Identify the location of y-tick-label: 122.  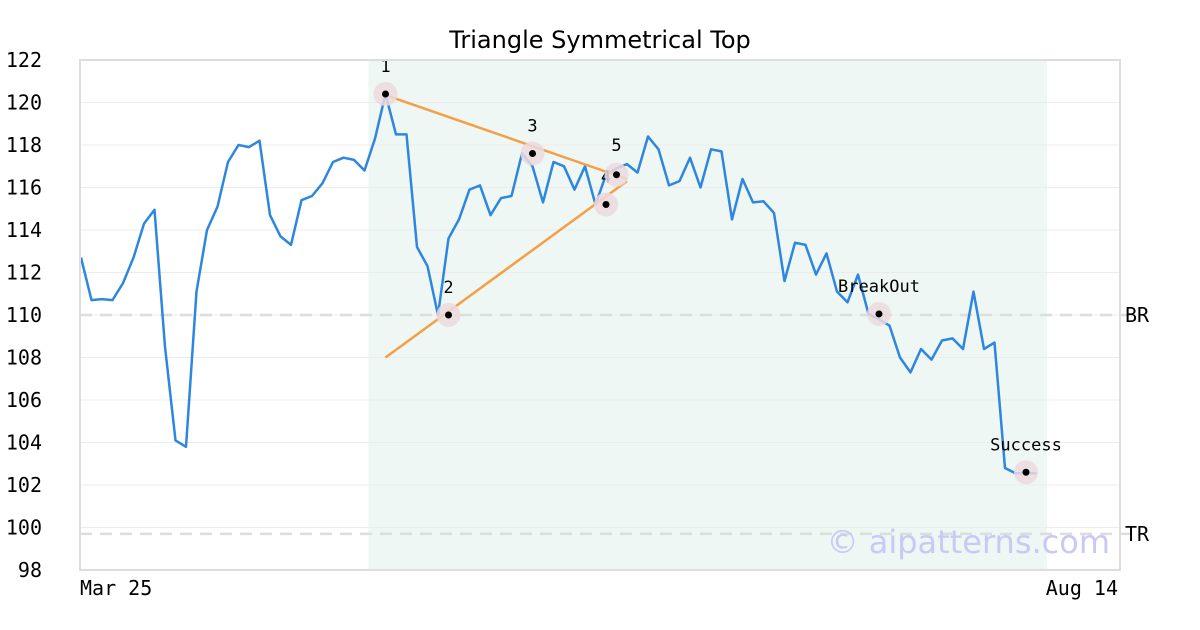
(24, 60).